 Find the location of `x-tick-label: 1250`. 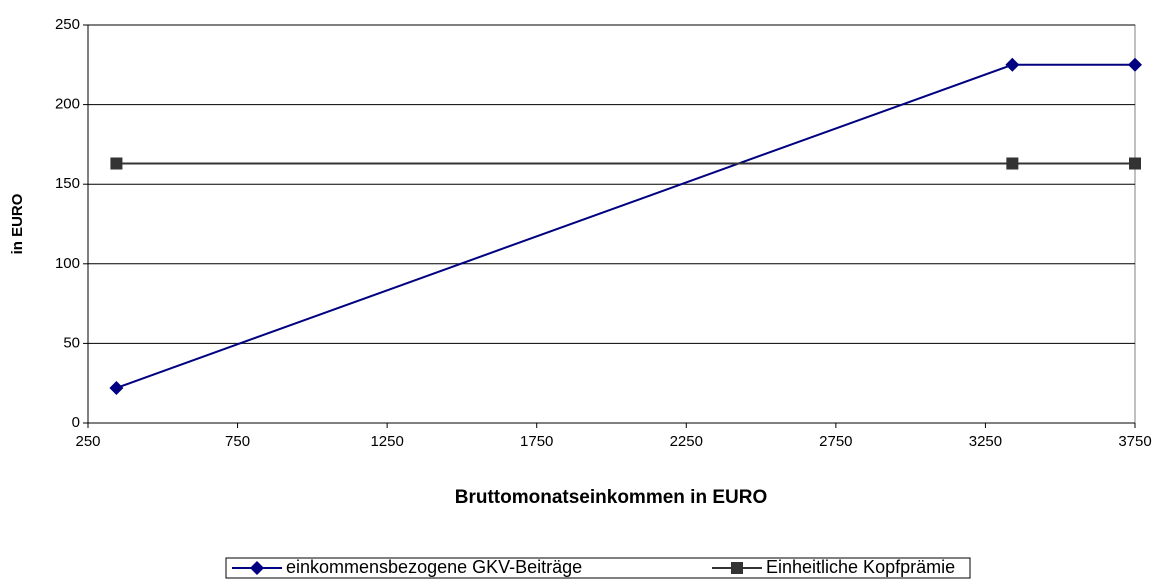

x-tick-label: 1250 is located at coordinates (386, 441).